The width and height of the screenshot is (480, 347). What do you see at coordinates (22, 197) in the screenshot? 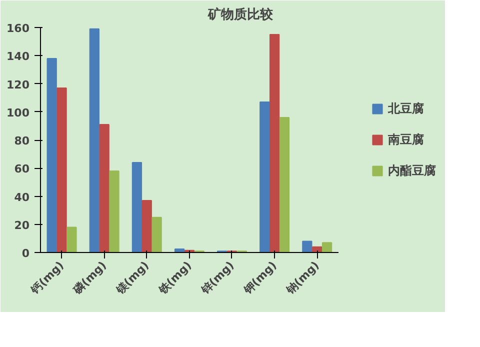
I see `y-tick-label: 40` at bounding box center [22, 197].